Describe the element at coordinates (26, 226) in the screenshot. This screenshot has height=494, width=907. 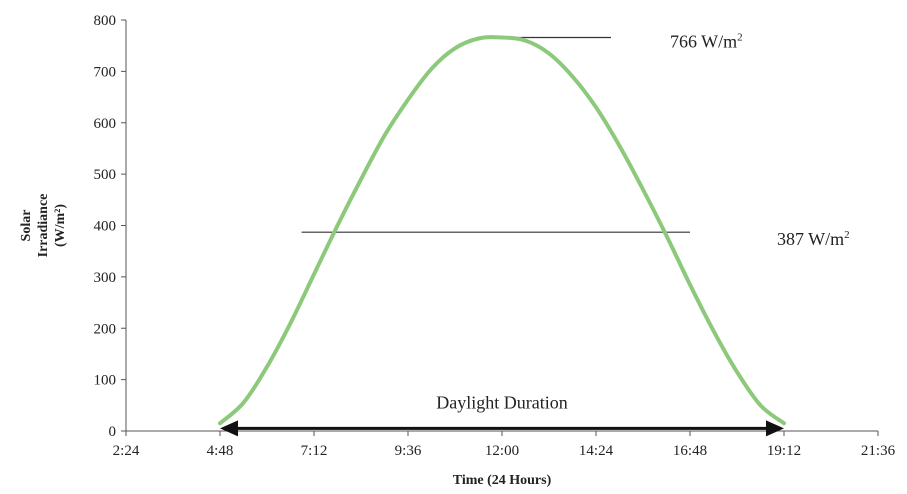
I see `y-axis-title-line: Solar` at that location.